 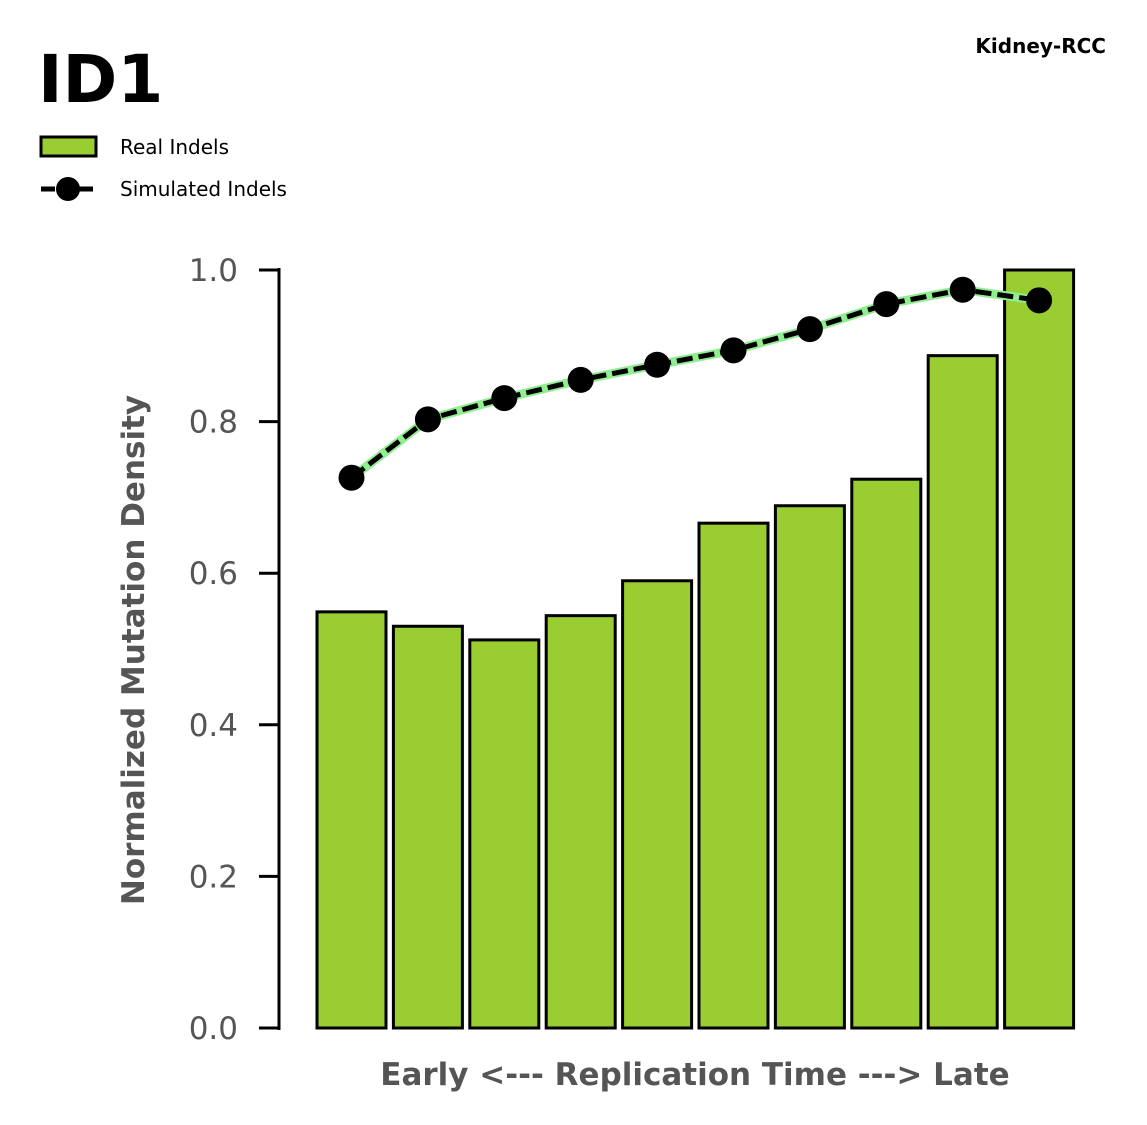 I want to click on legend-label-real: Real Indels, so click(x=174, y=147).